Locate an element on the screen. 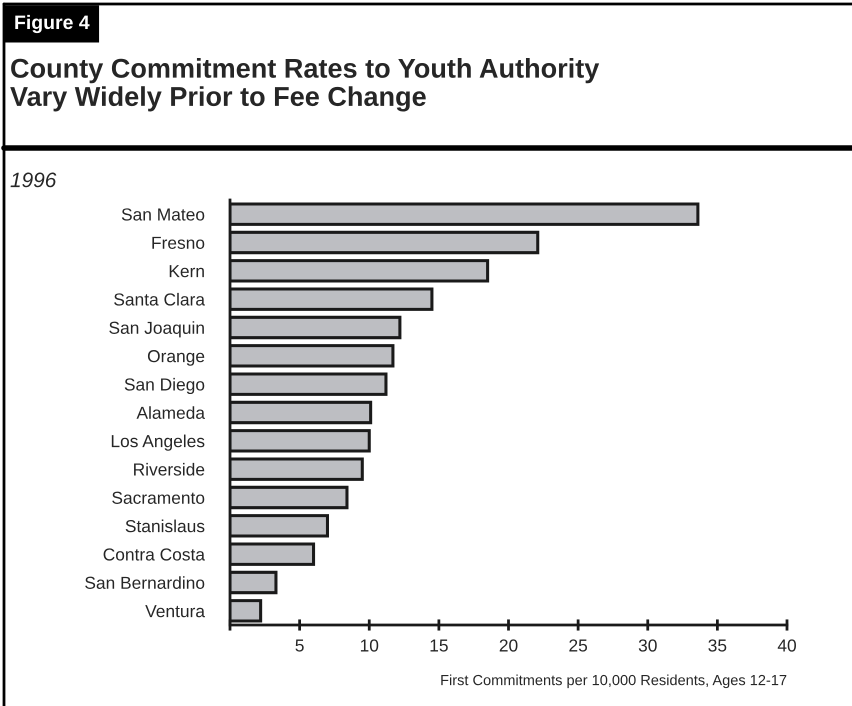  y-tick-label: San Joaquin is located at coordinates (156, 329).